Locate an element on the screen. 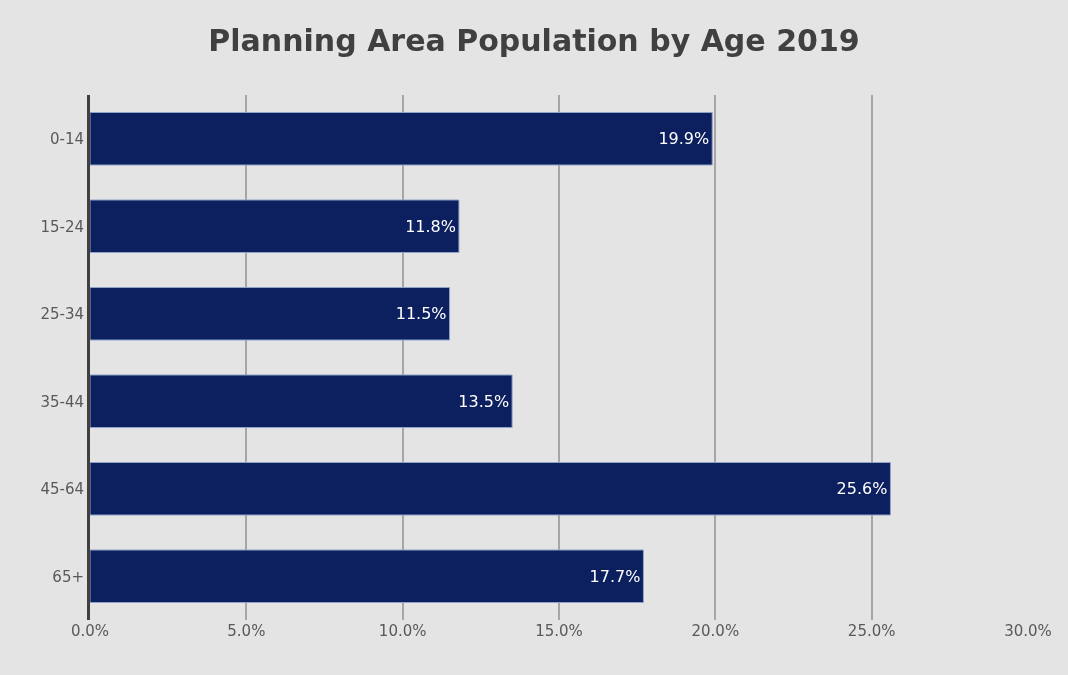 The image size is (1068, 675). x-tick-label: 5.0% is located at coordinates (246, 631).